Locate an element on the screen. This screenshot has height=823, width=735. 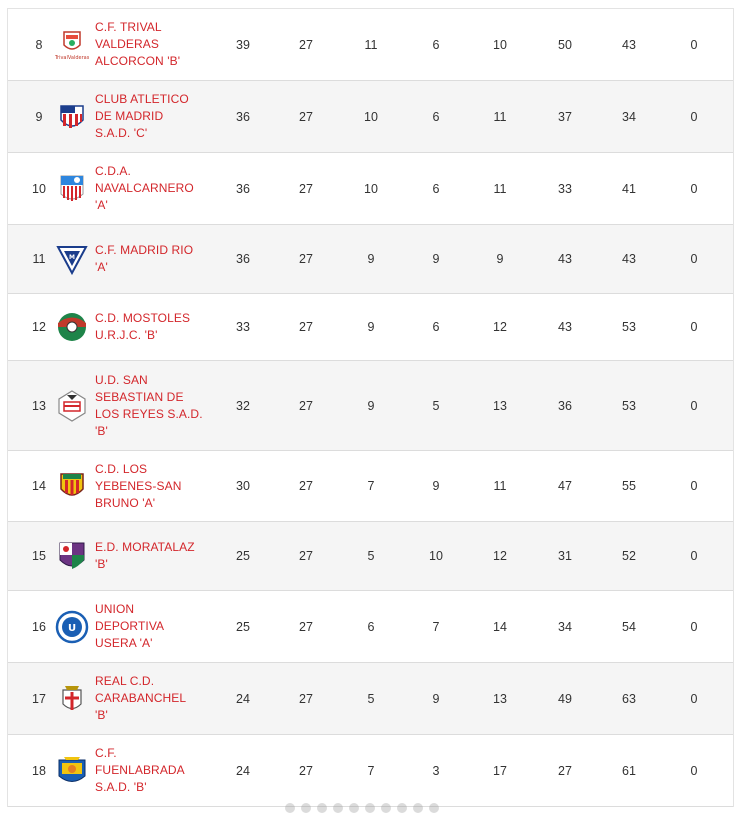
goals-for-cell: 49 is located at coordinates (565, 698).